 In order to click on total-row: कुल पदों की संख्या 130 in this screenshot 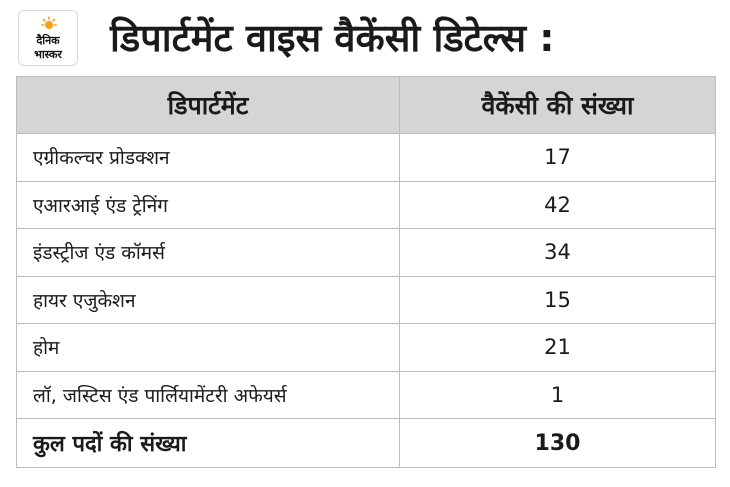, I will do `click(366, 443)`.